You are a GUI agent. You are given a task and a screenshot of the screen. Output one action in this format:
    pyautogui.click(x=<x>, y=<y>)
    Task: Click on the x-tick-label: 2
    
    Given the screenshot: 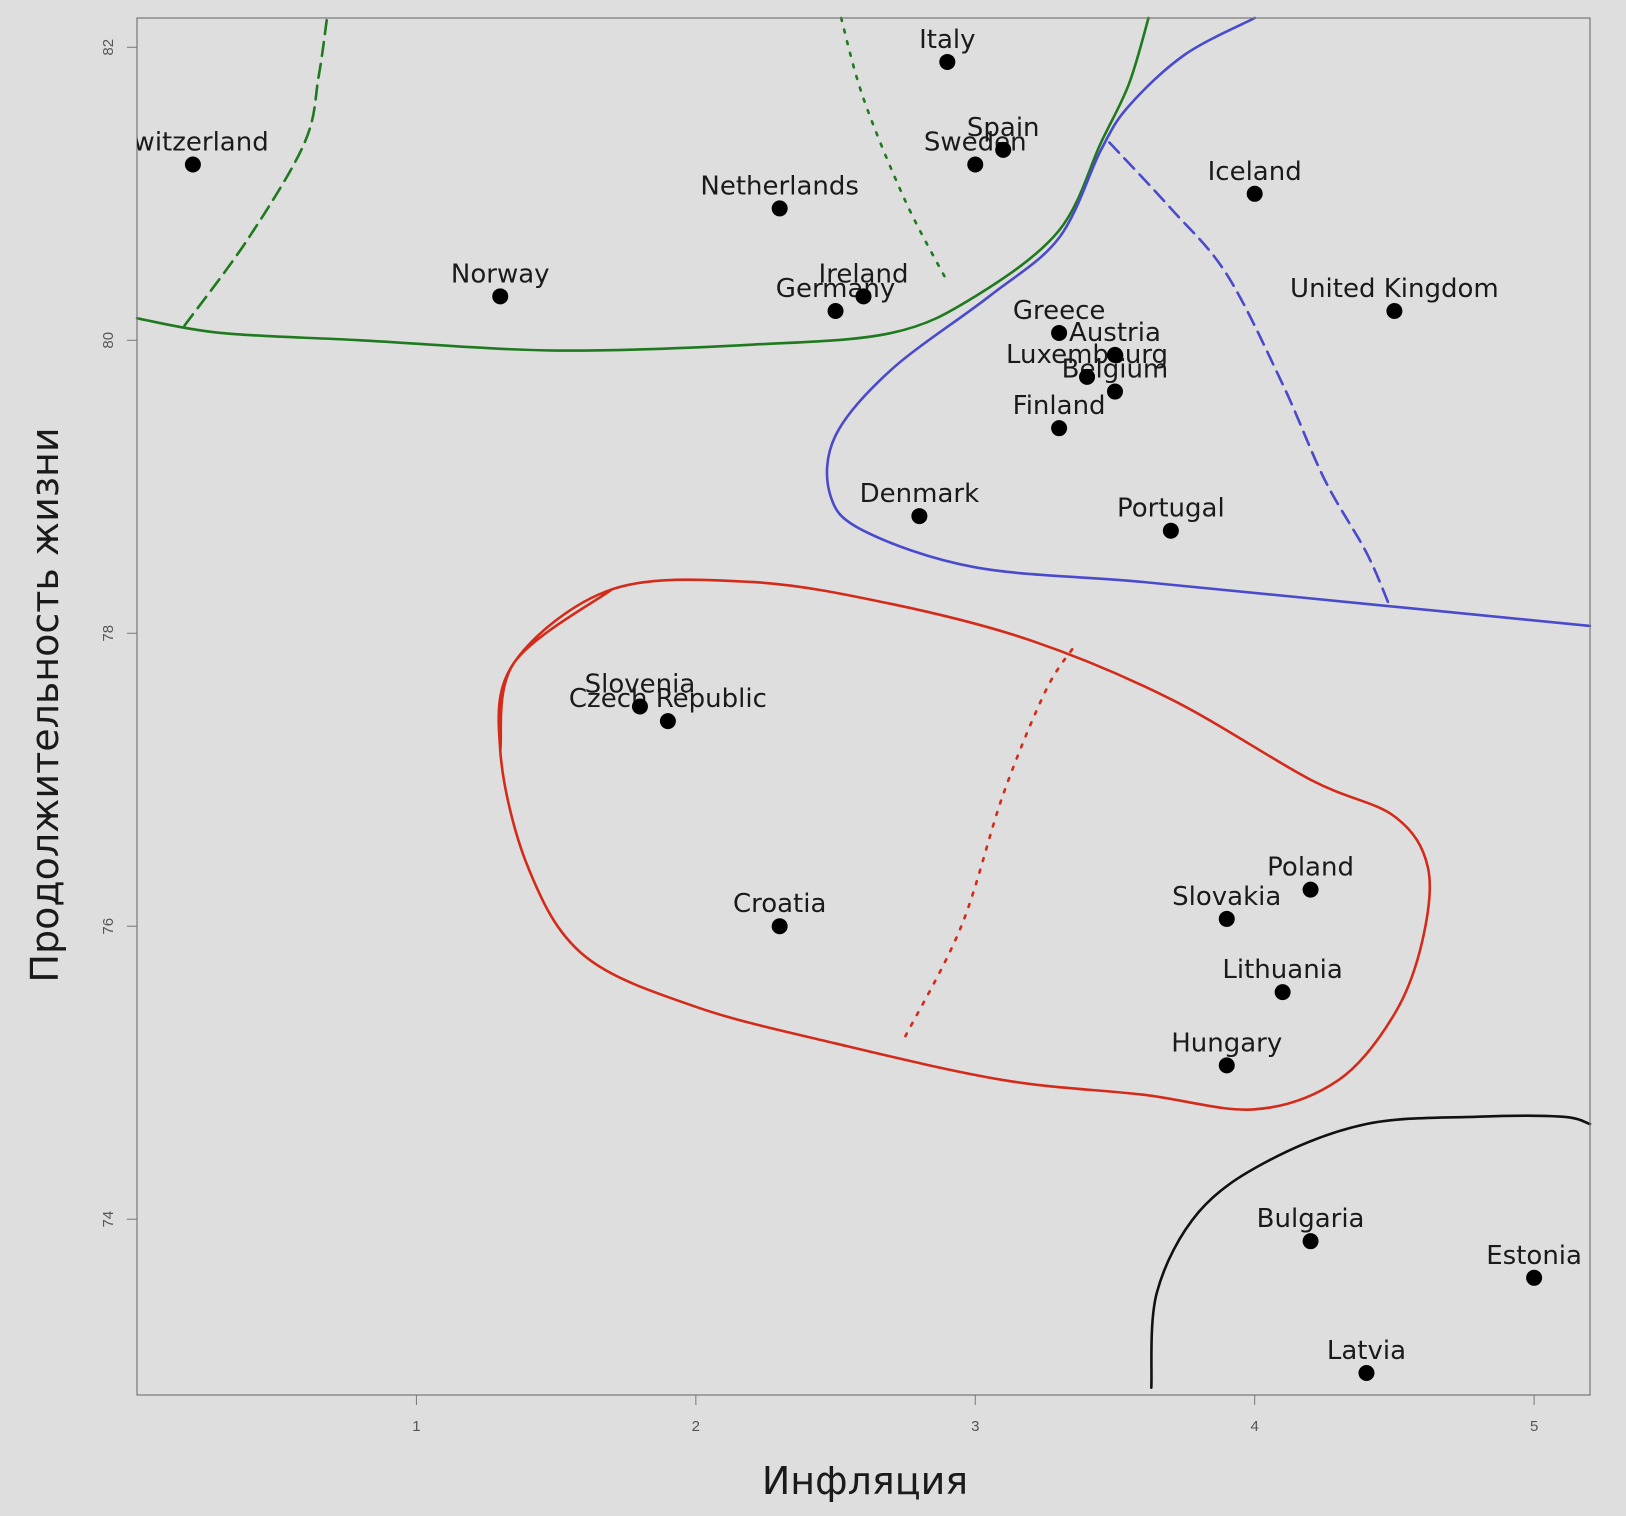 What is the action you would take?
    pyautogui.click(x=696, y=1426)
    